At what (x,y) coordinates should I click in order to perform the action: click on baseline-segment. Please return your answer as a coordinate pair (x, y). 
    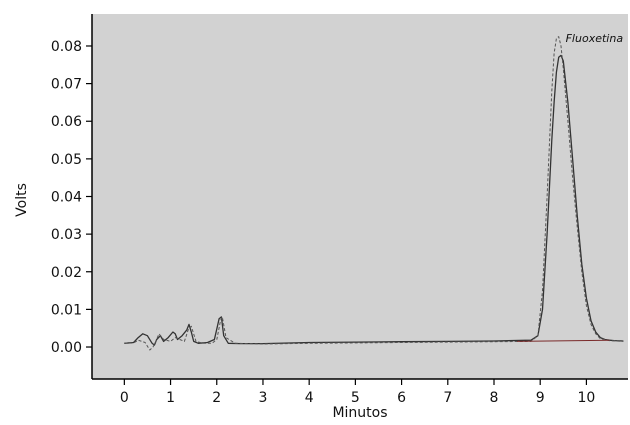
    Looking at the image, I should click on (563, 340).